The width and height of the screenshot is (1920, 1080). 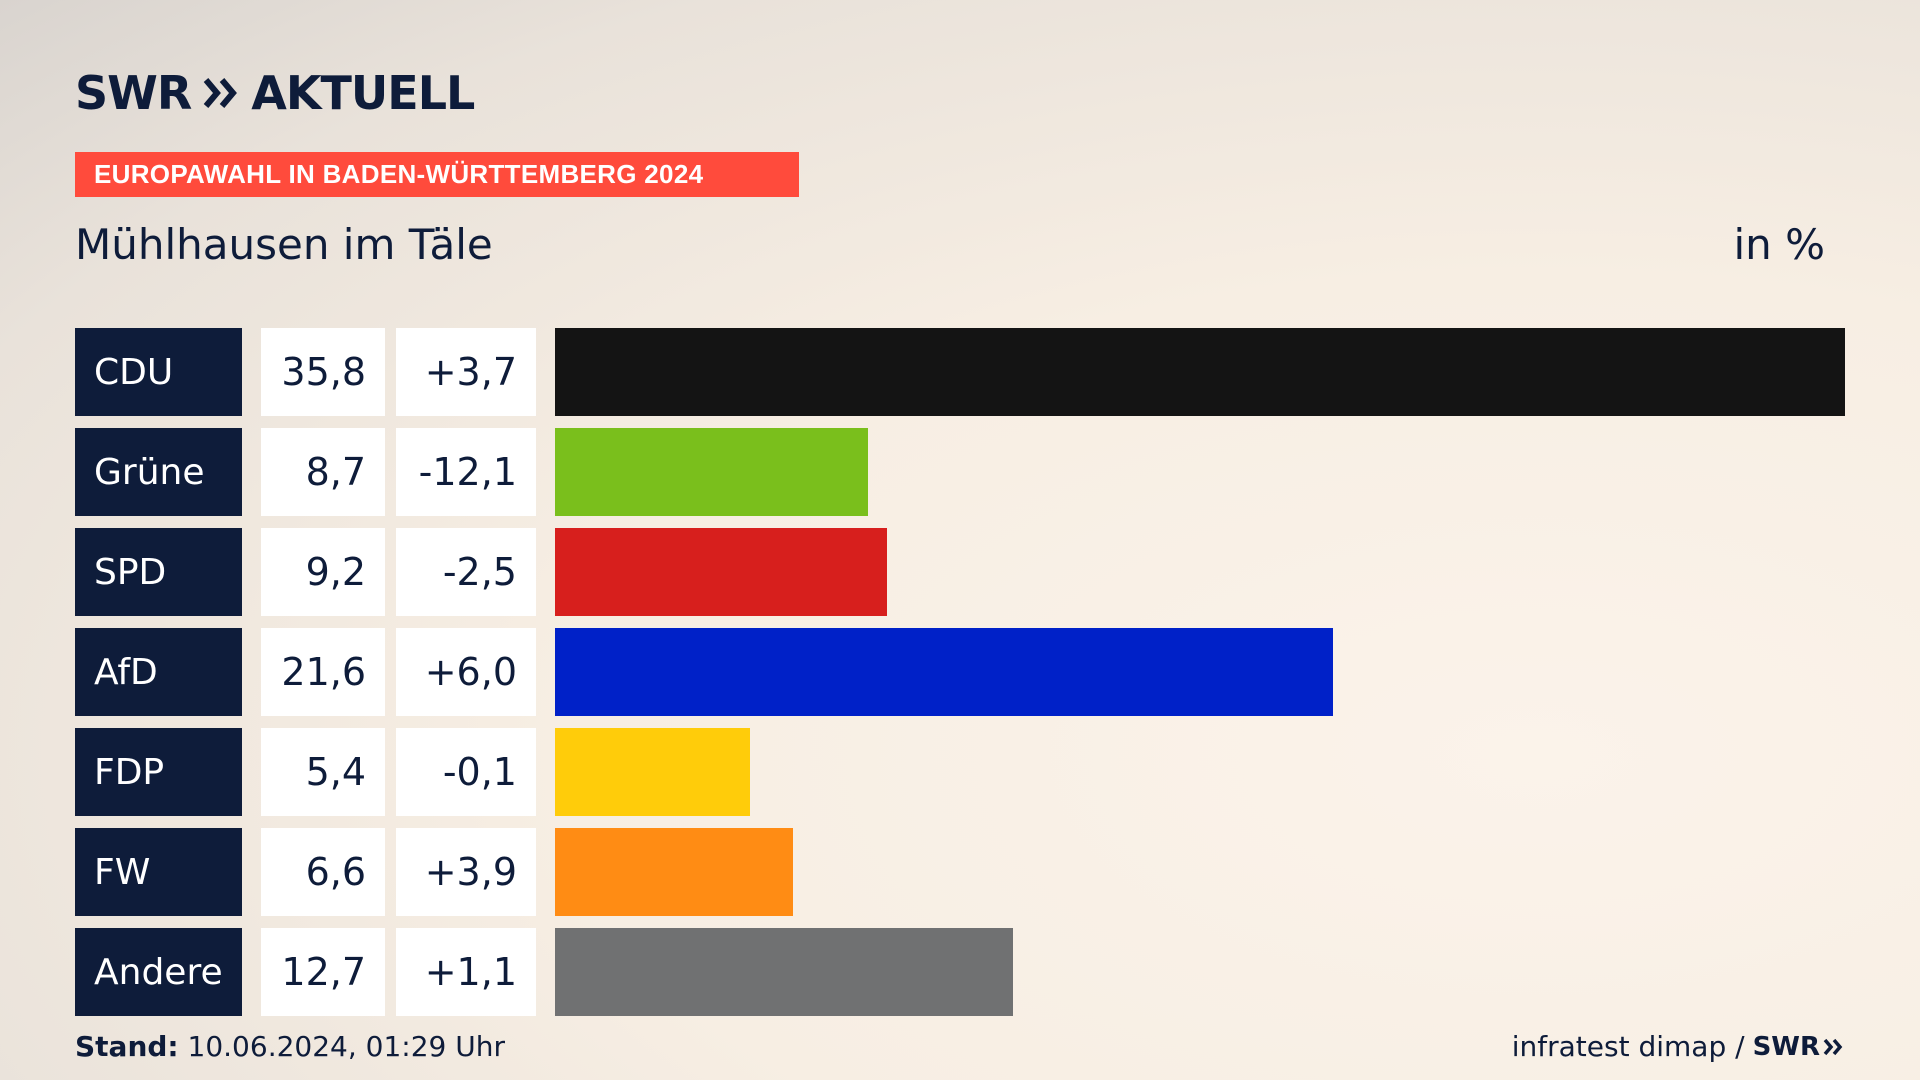 I want to click on change-label: -2,5, so click(x=466, y=572).